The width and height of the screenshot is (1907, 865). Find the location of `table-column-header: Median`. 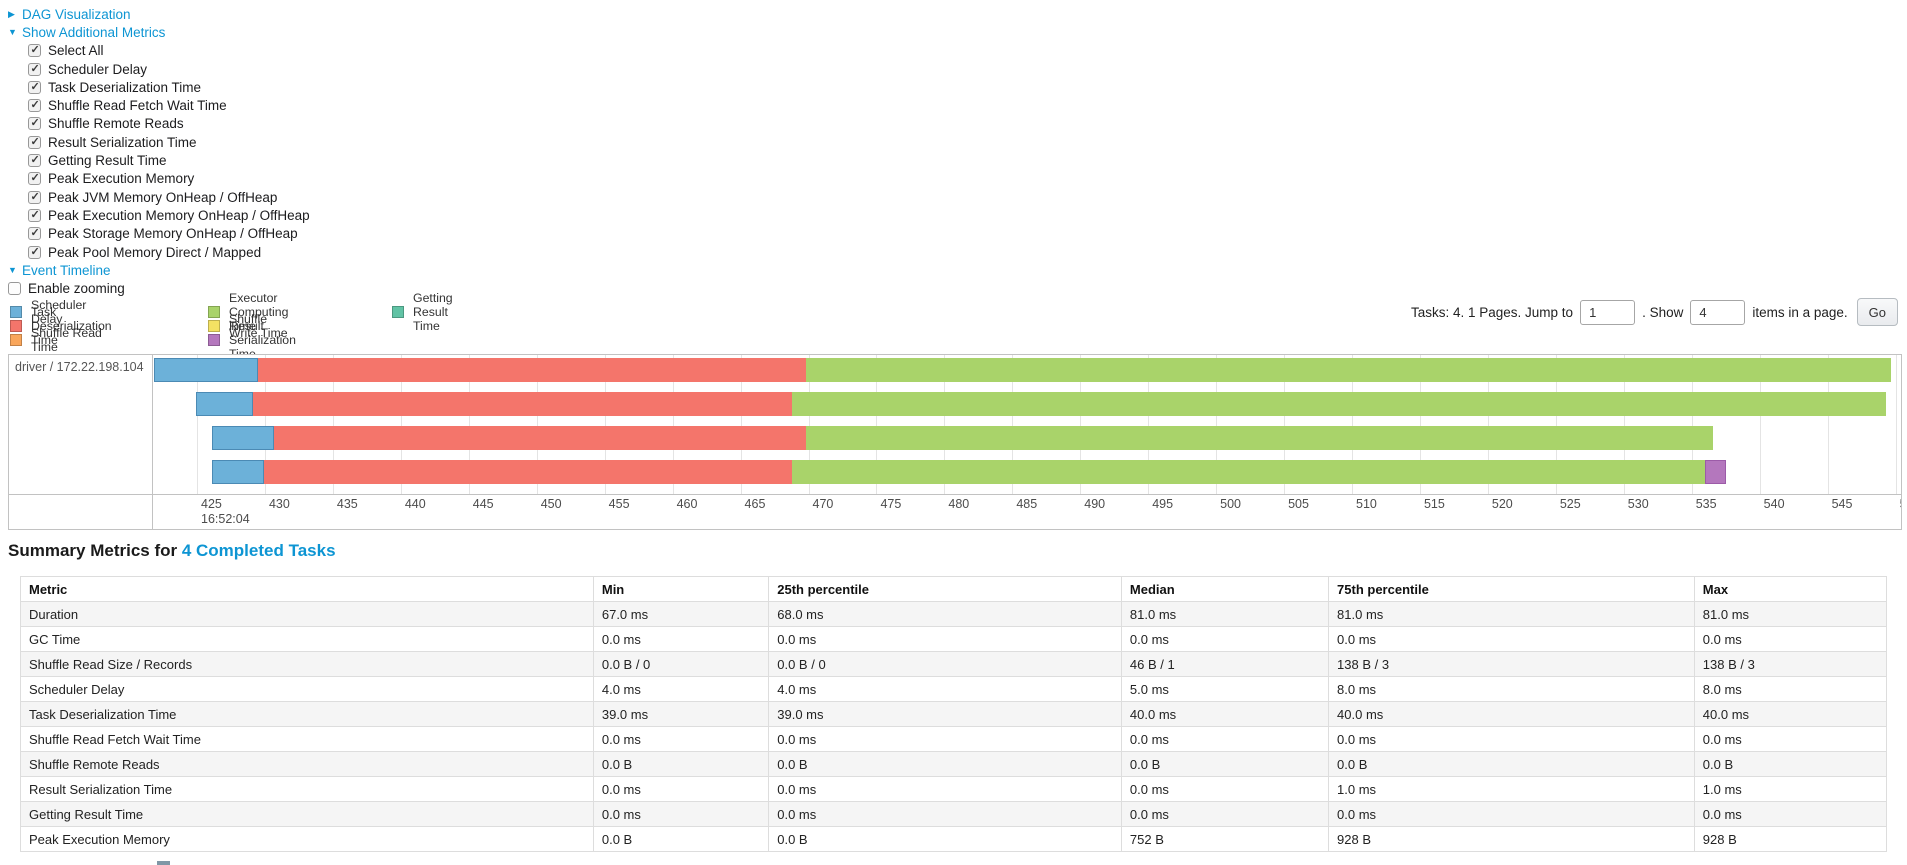

table-column-header: Median is located at coordinates (1225, 589).